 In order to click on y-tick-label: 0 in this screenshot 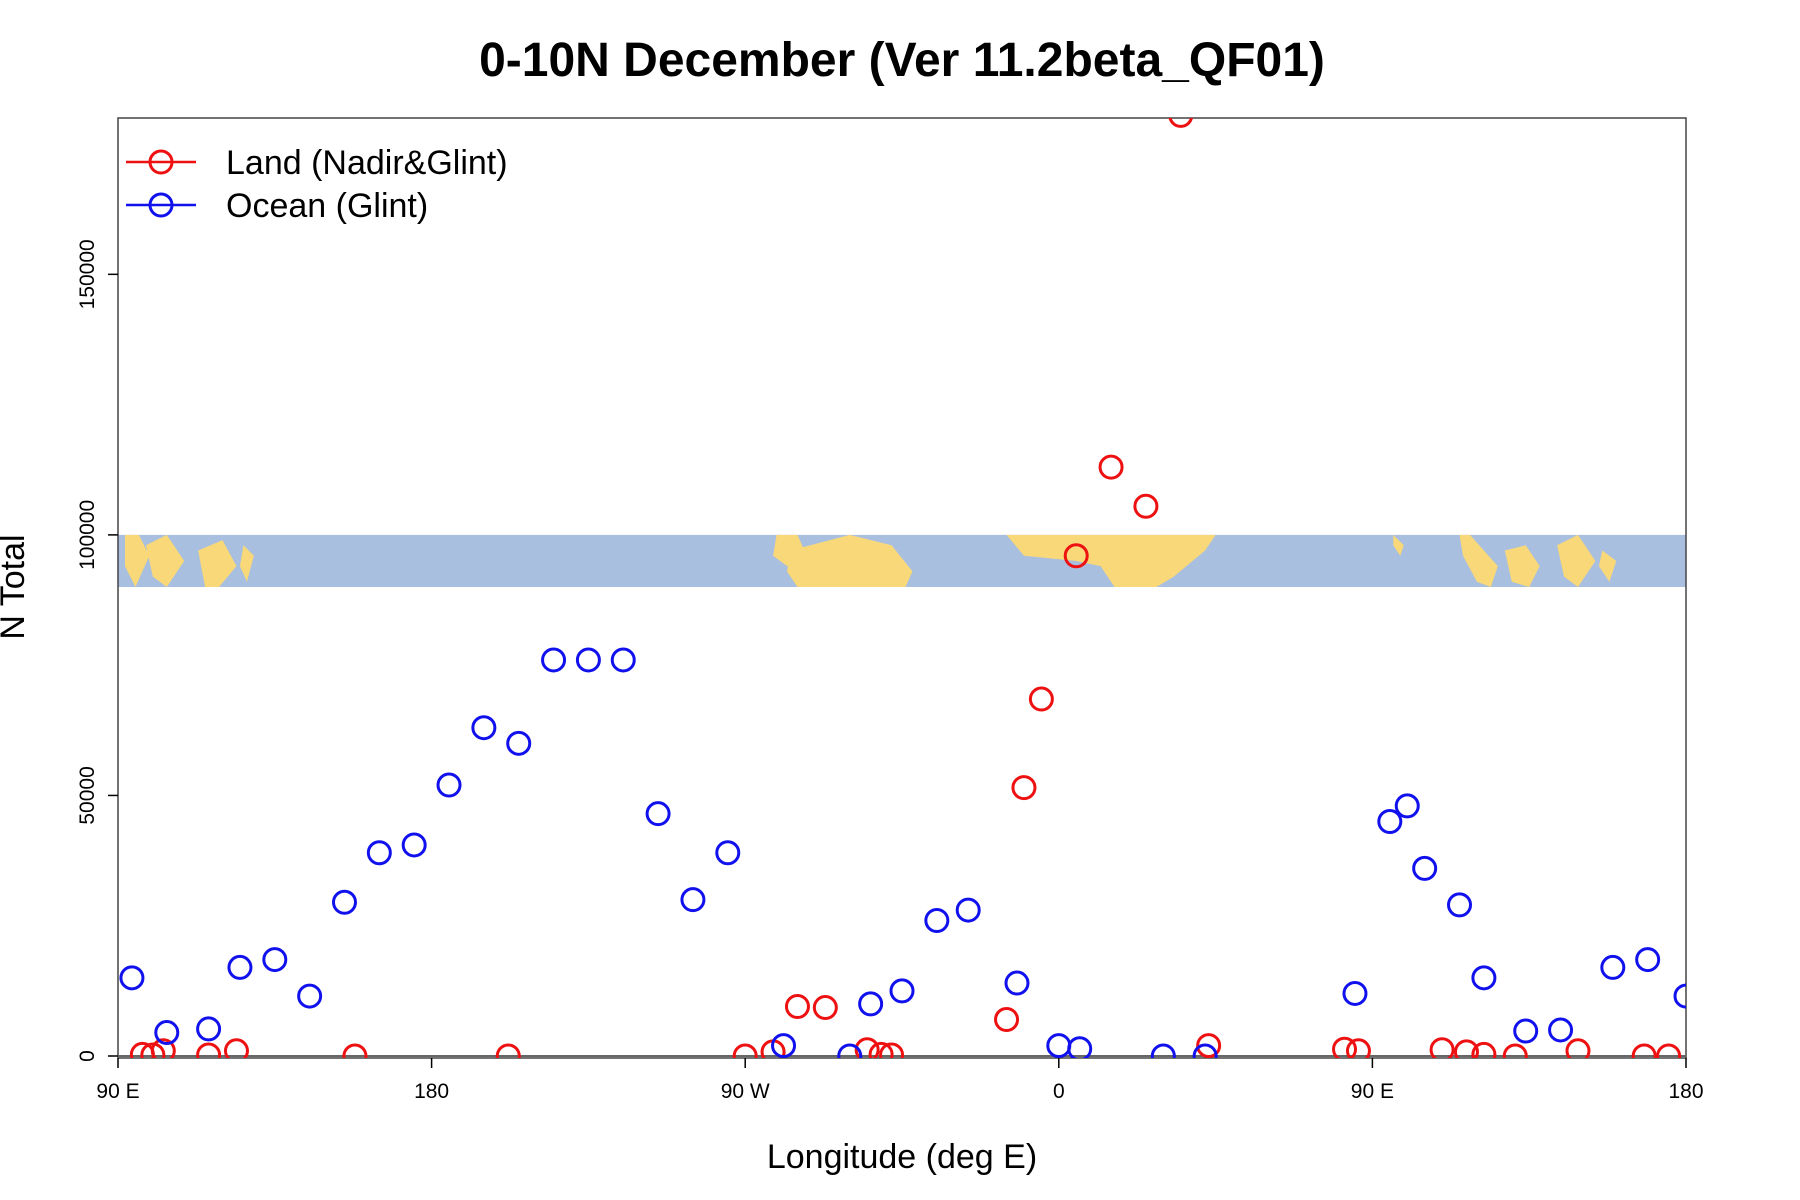, I will do `click(87, 1056)`.